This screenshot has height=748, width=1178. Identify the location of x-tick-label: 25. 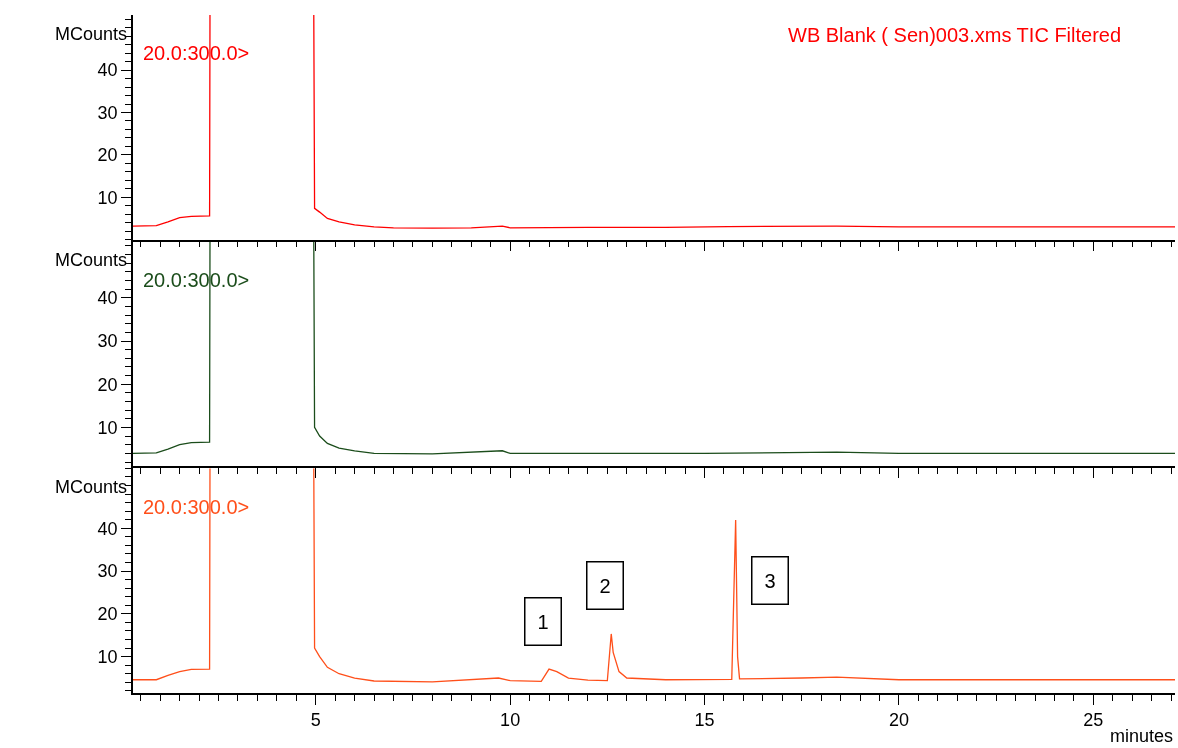
(1093, 720).